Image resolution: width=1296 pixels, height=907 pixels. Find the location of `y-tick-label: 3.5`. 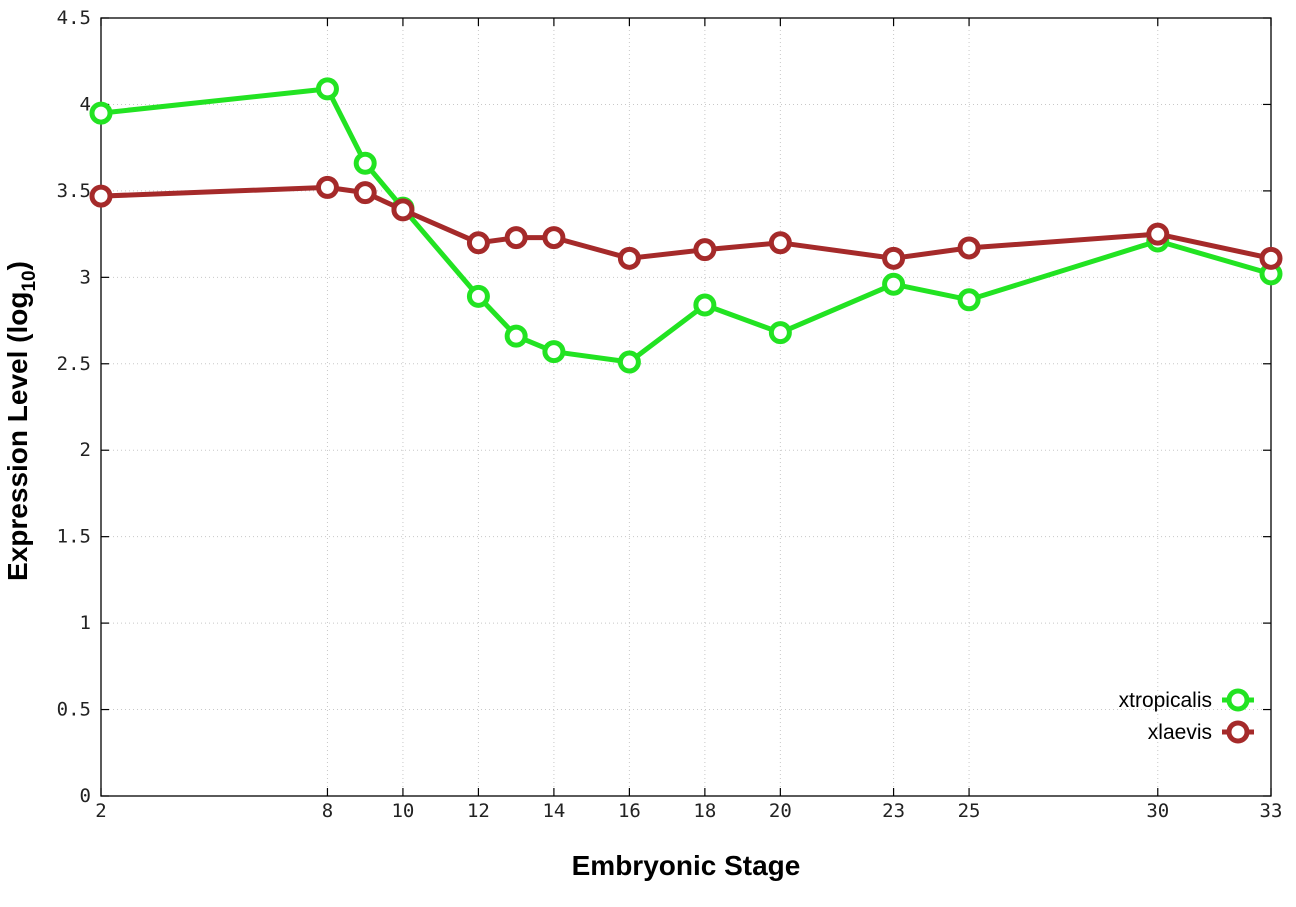

y-tick-label: 3.5 is located at coordinates (74, 191).